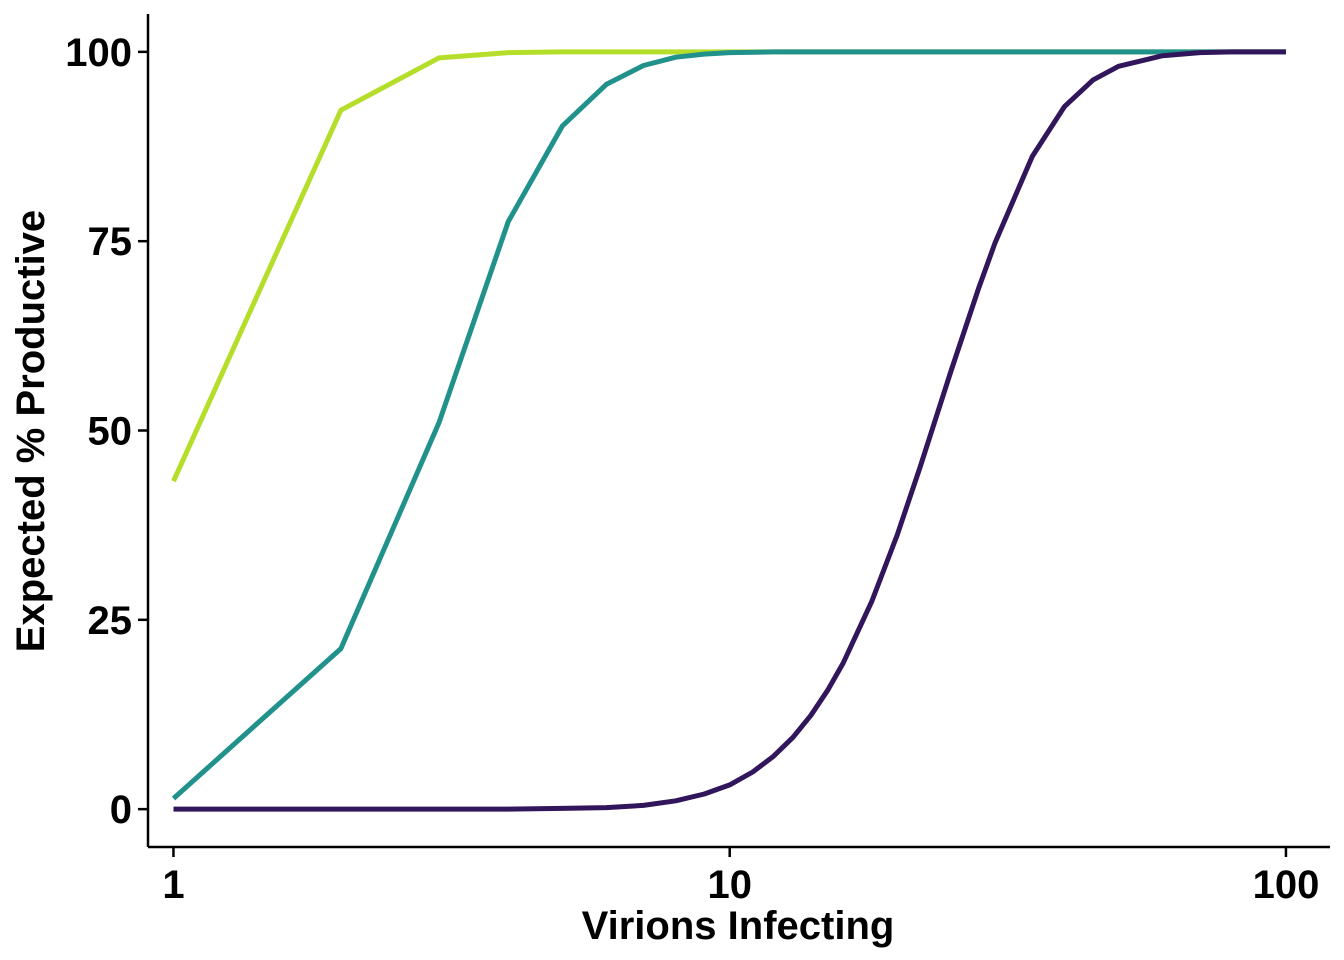  I want to click on x-tick-label: 100, so click(1286, 885).